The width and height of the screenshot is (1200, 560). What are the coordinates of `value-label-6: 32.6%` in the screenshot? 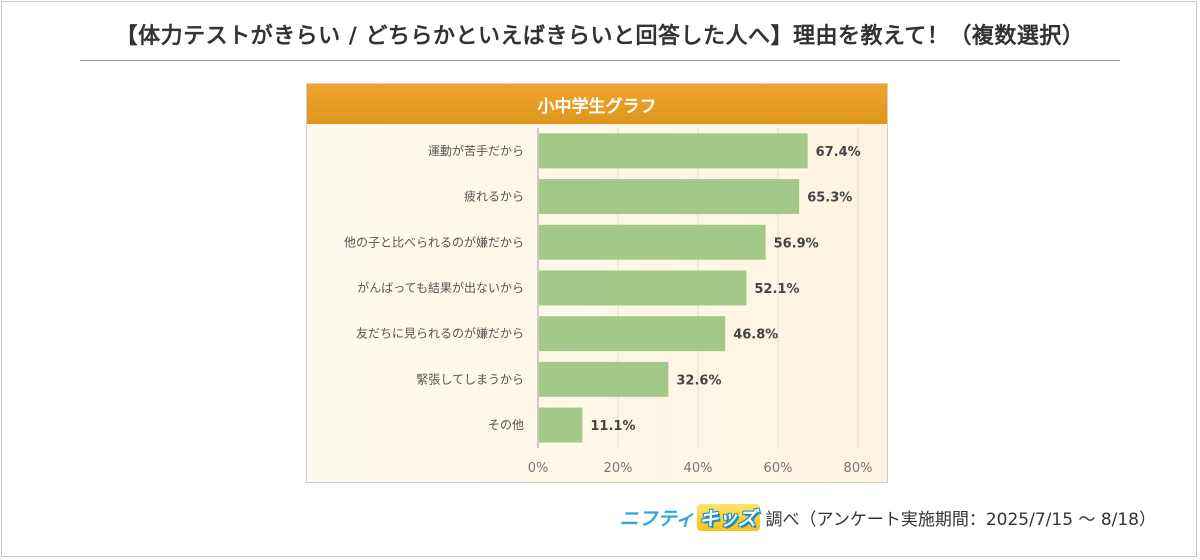 It's located at (698, 380).